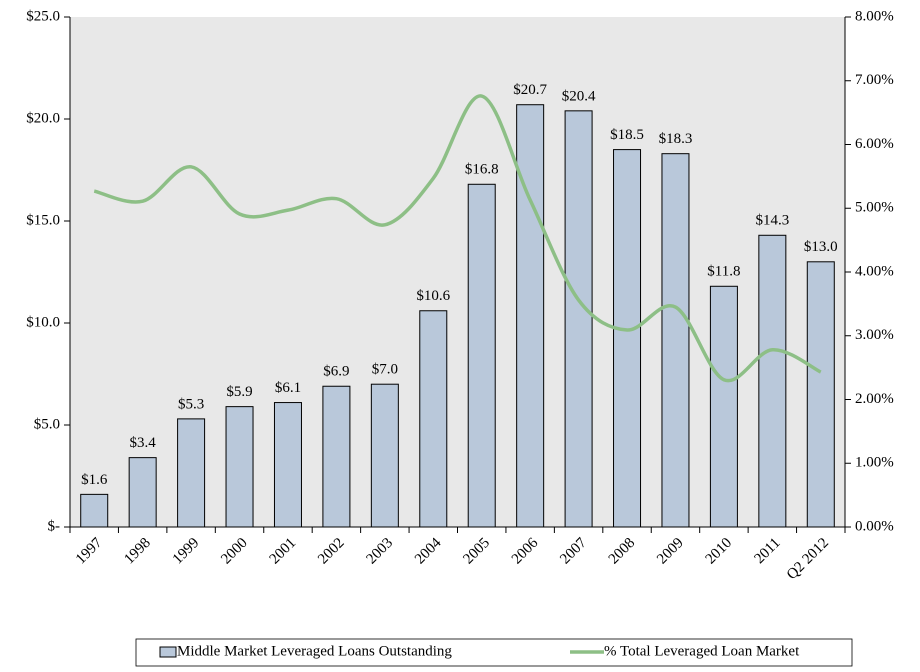 The height and width of the screenshot is (672, 920). I want to click on y-tick-label: $15.0, so click(43, 220).